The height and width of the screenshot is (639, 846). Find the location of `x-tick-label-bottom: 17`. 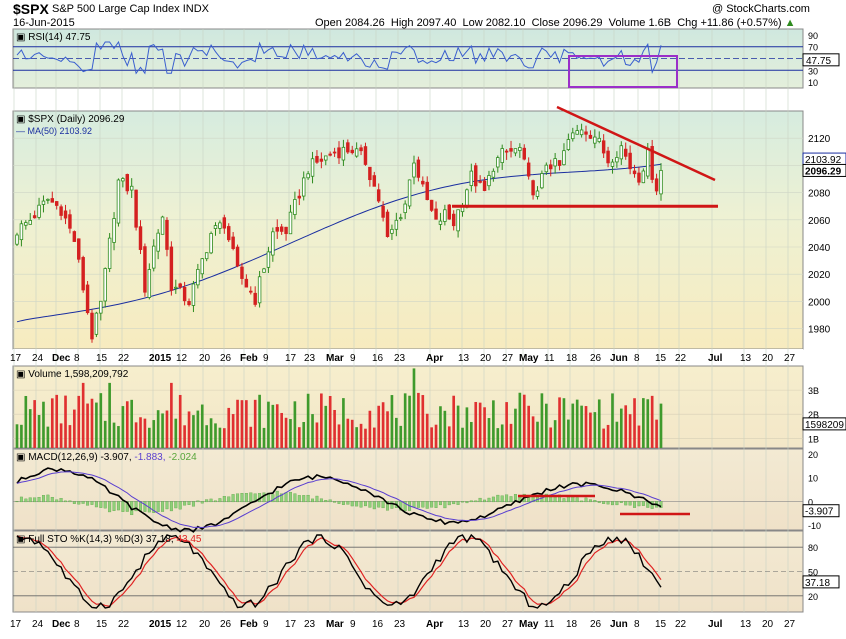

x-tick-label-bottom: 17 is located at coordinates (291, 624).